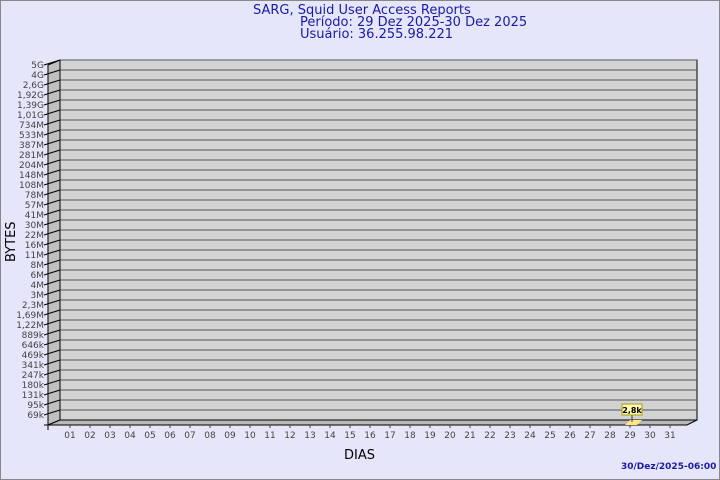  What do you see at coordinates (33, 356) in the screenshot?
I see `y-tick-label: 469k` at bounding box center [33, 356].